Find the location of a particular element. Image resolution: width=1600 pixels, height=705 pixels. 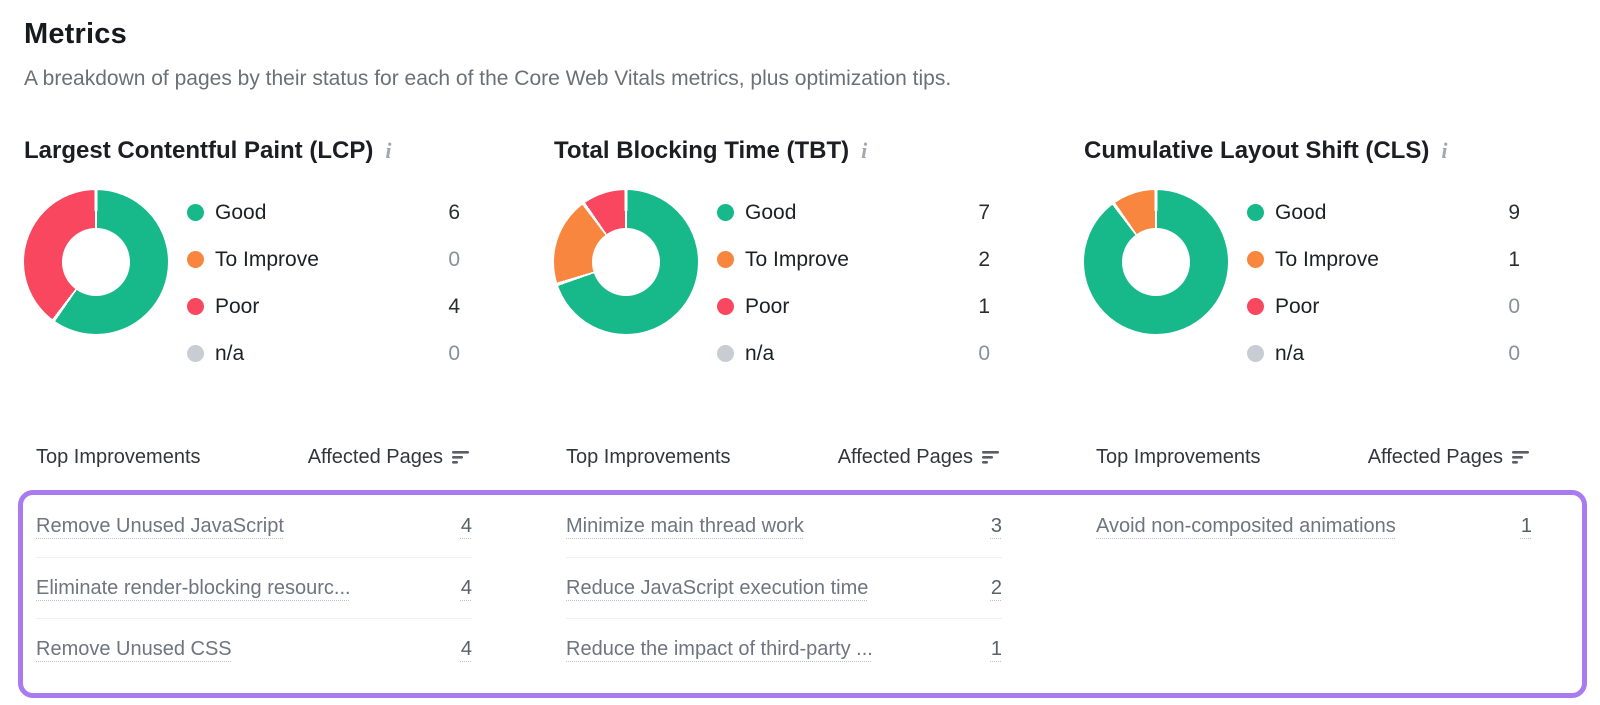

lcp-donut-chart is located at coordinates (96, 262).